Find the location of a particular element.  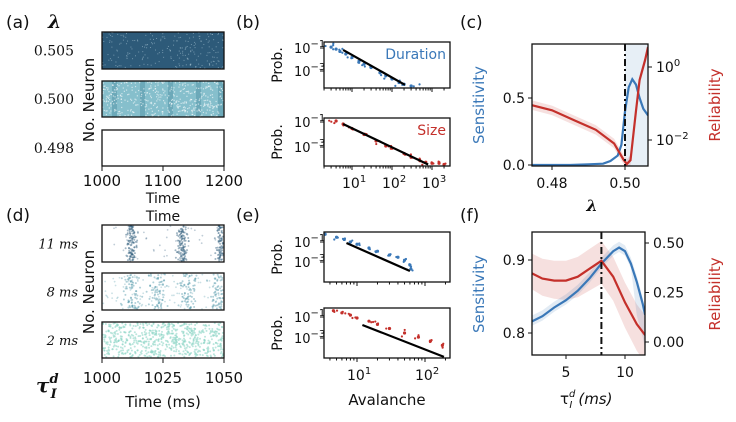

x-tick-label: 102 is located at coordinates (427, 375).